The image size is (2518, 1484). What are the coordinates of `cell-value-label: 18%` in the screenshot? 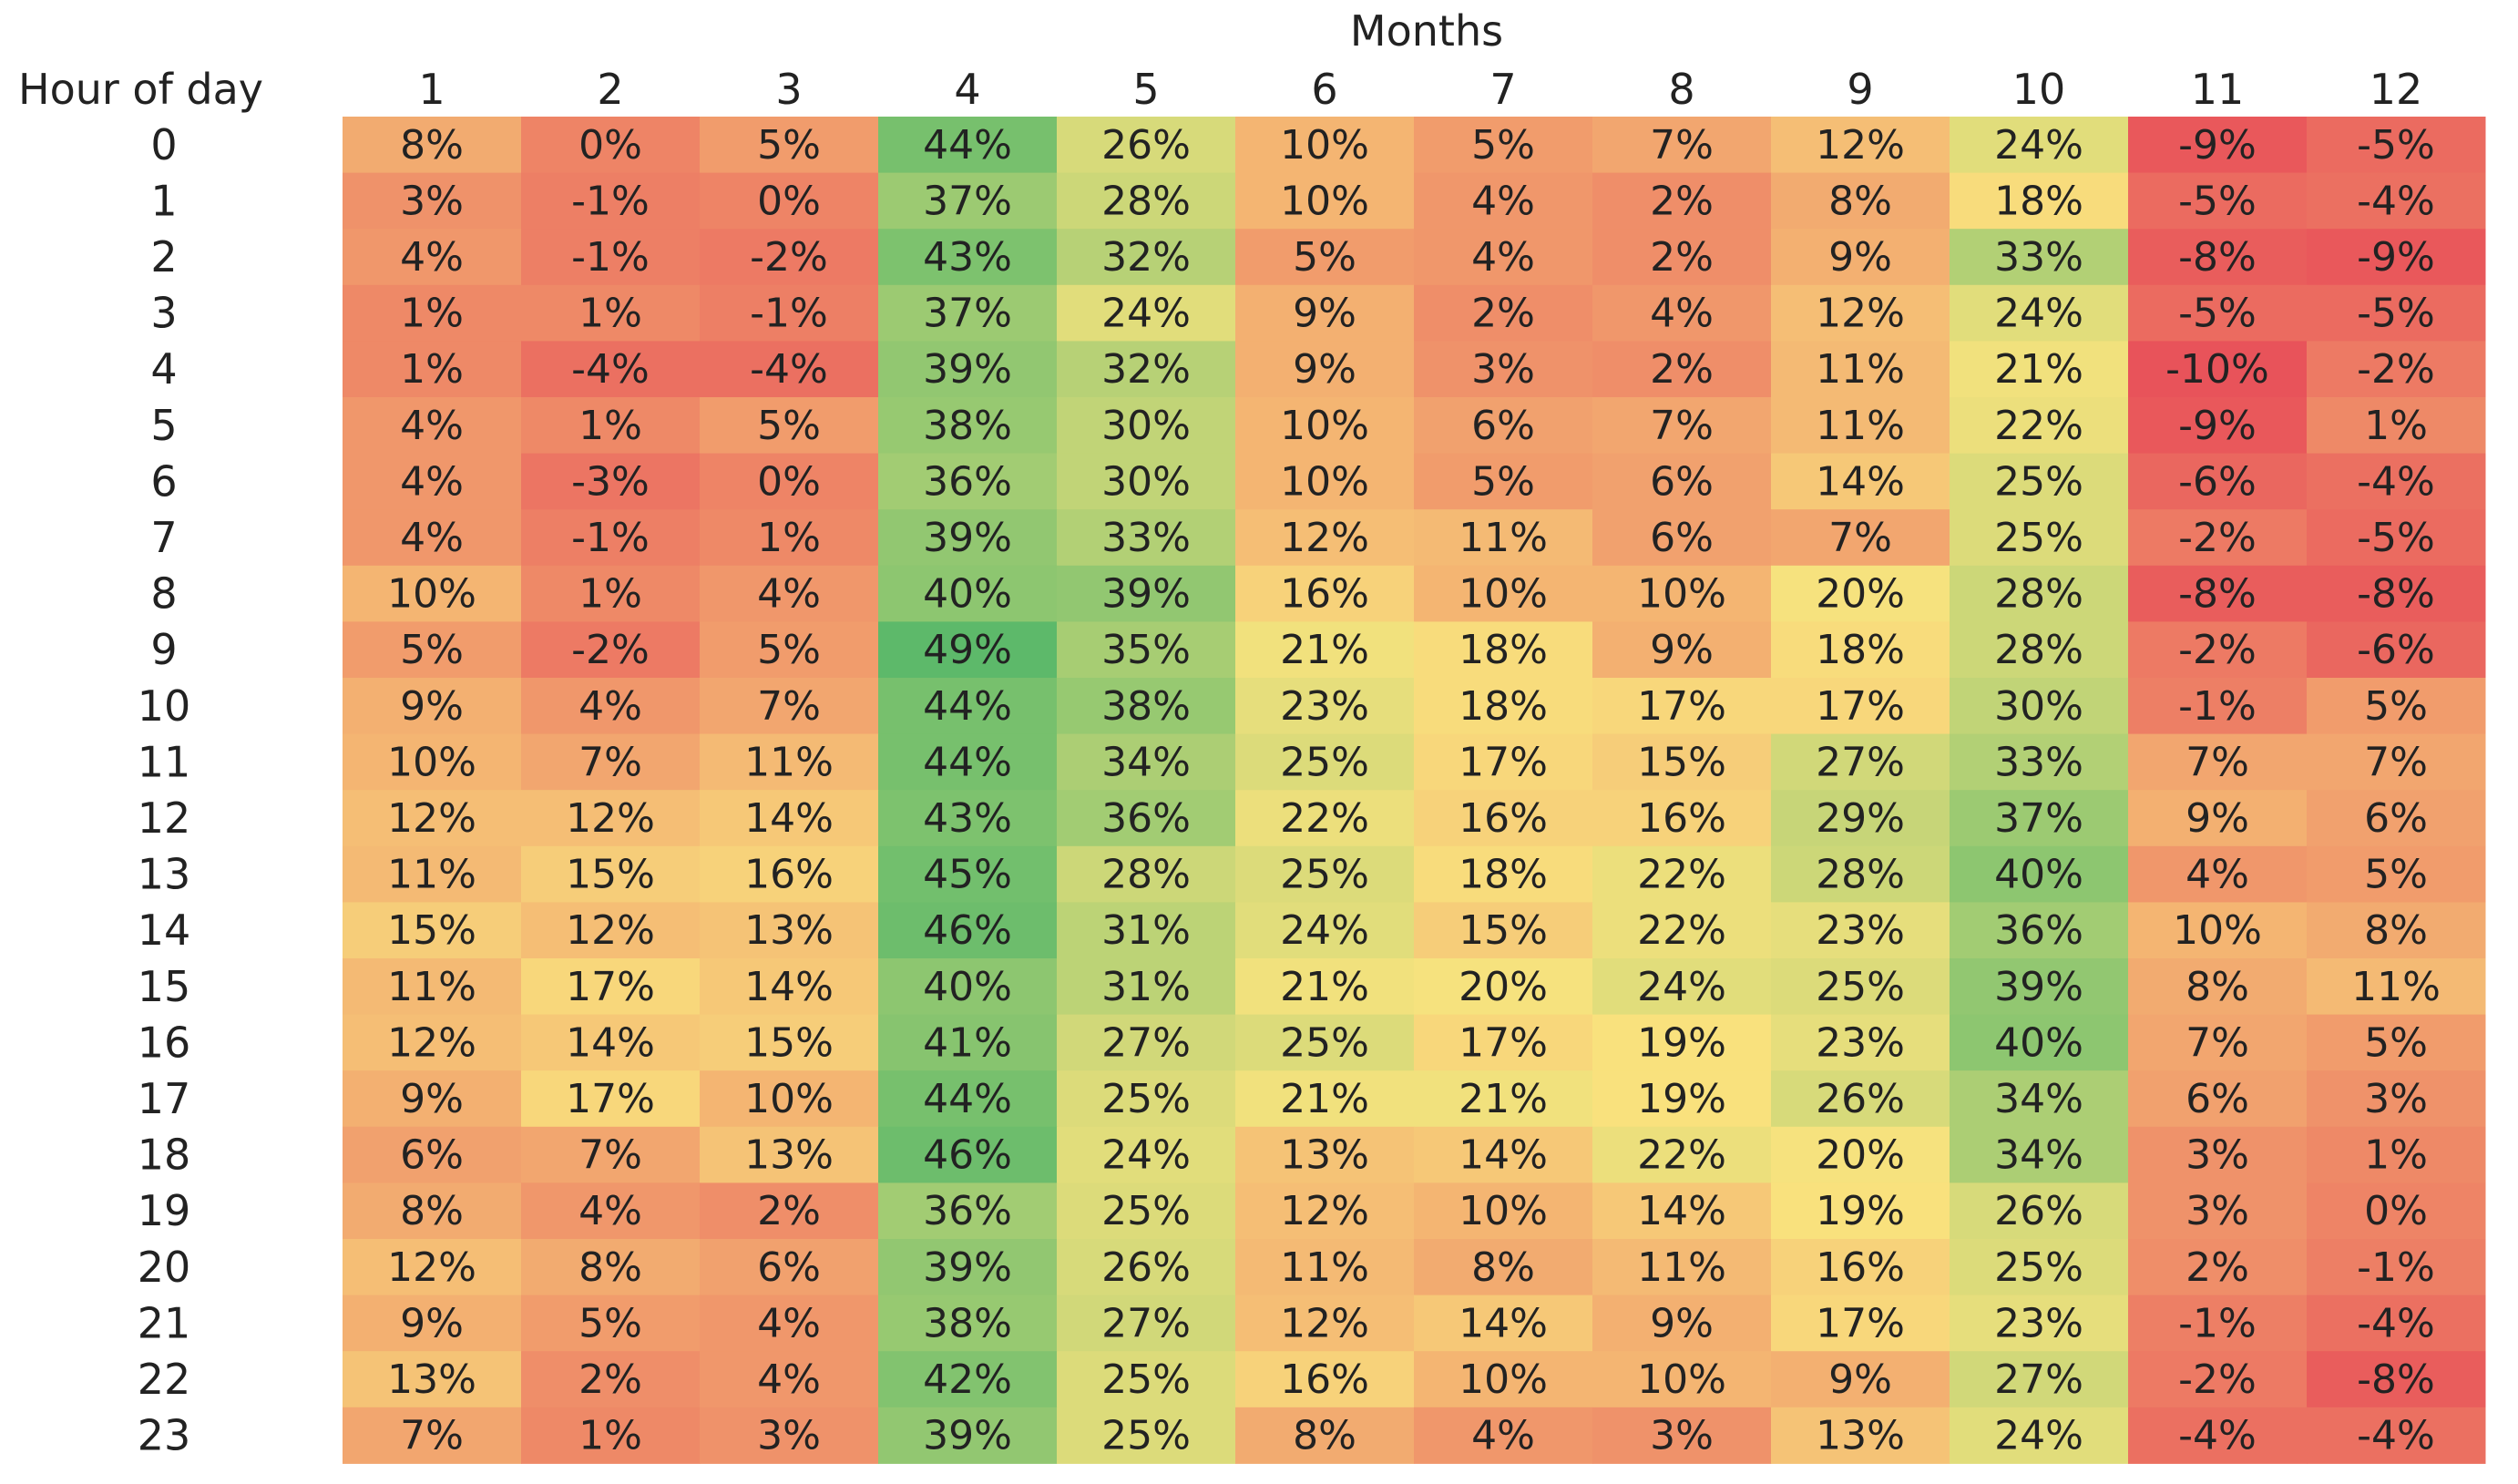 It's located at (1504, 650).